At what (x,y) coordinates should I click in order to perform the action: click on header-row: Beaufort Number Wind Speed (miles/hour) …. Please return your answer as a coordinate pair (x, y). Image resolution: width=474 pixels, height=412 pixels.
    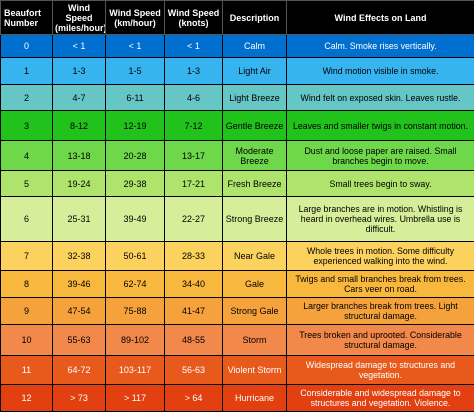
    Looking at the image, I should click on (237, 18).